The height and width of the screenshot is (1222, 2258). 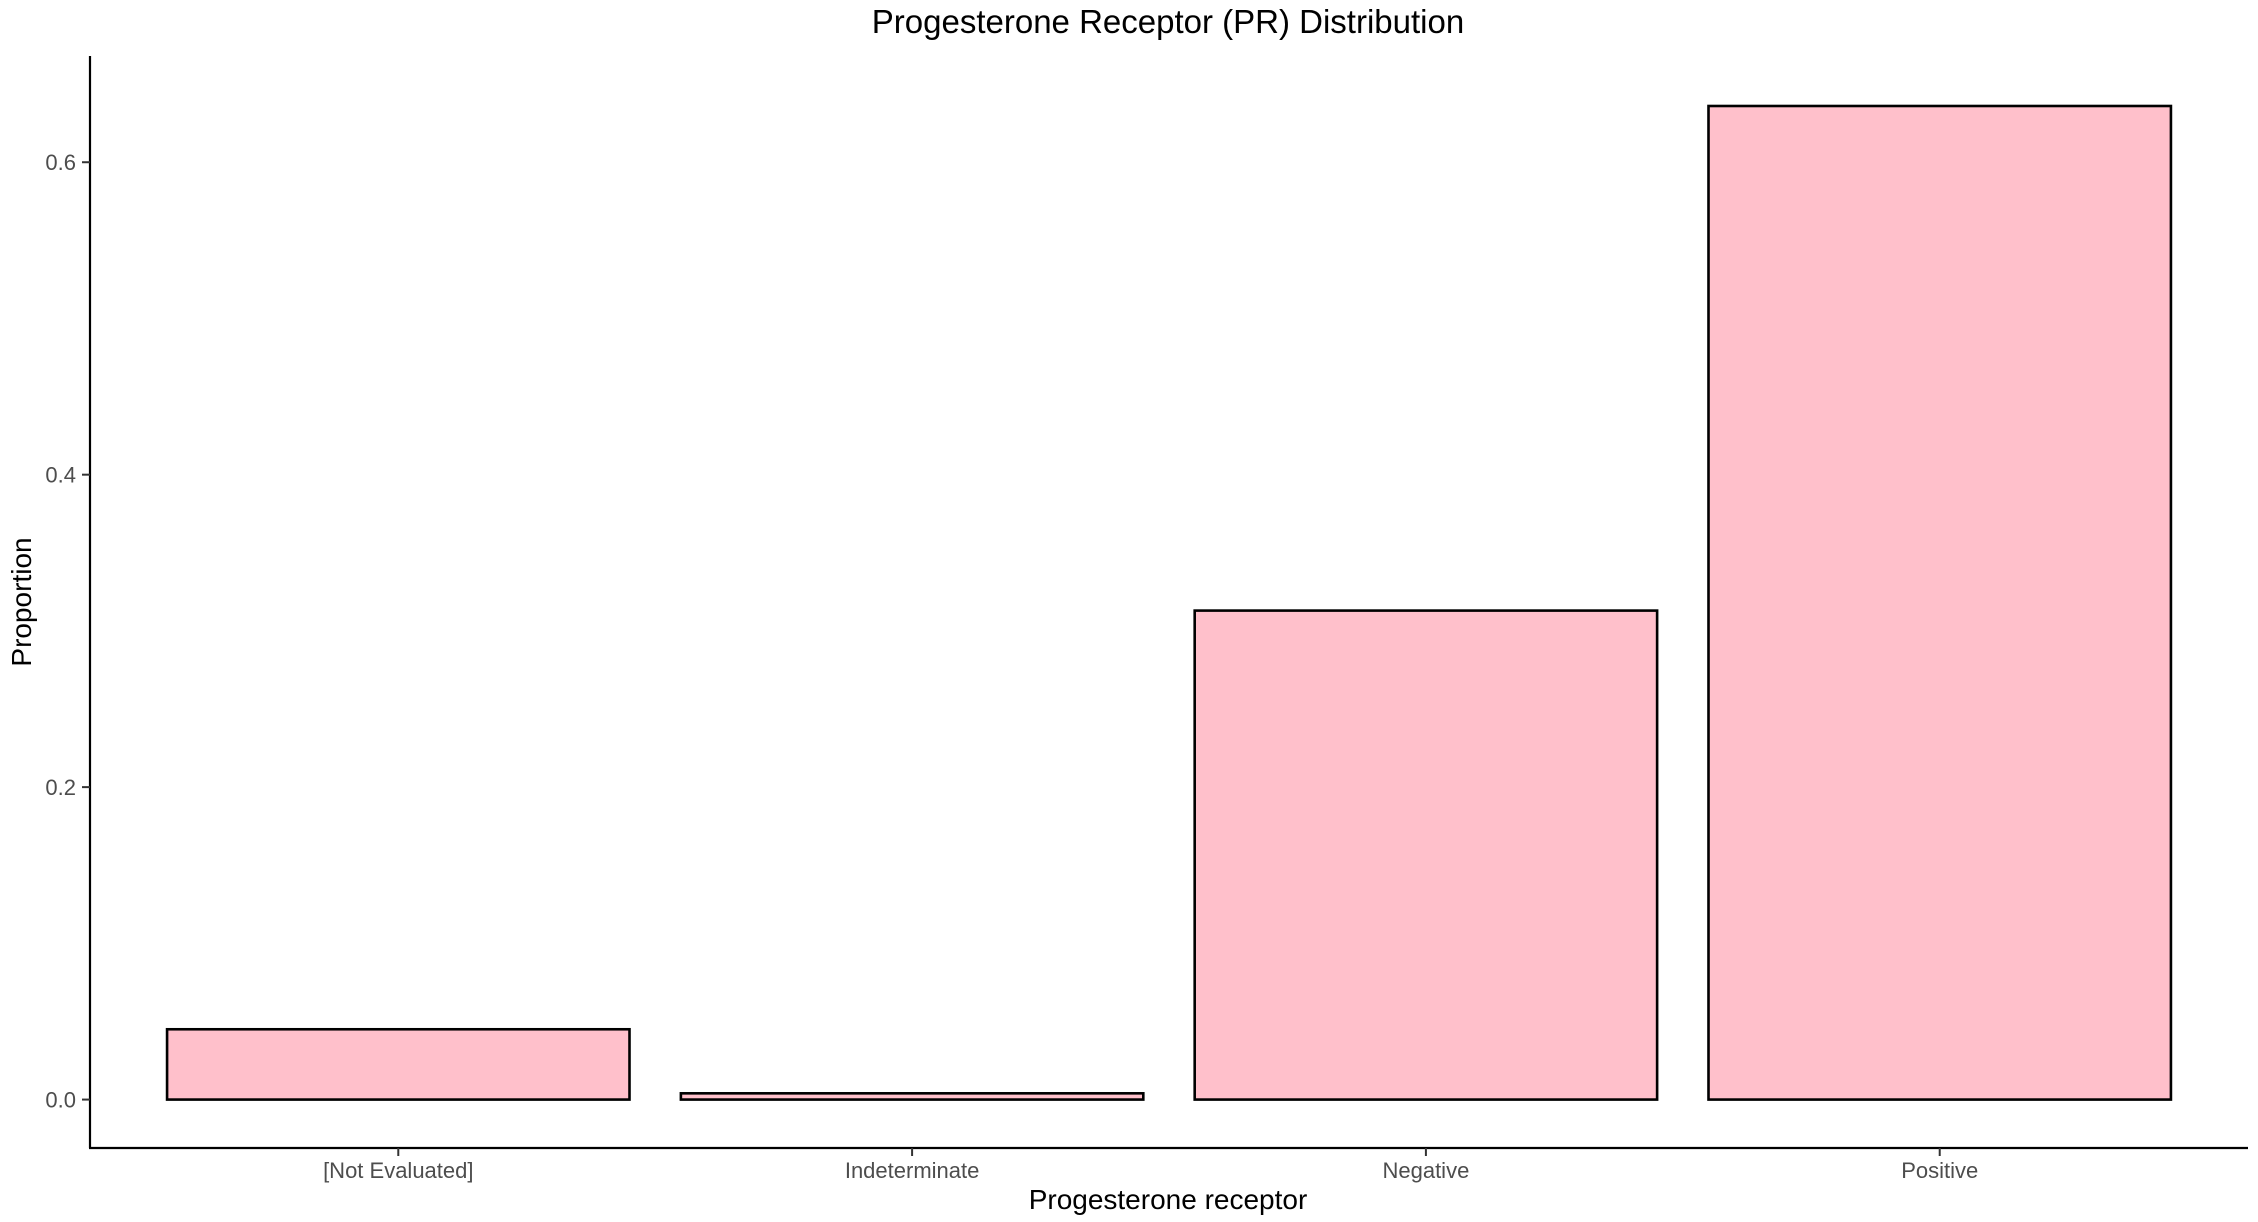 What do you see at coordinates (60, 475) in the screenshot?
I see `y-tick-label: 0.4` at bounding box center [60, 475].